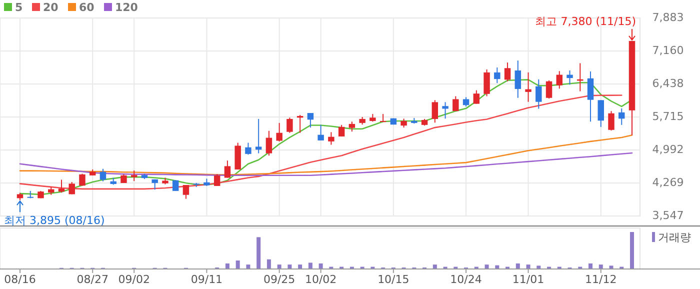 The image size is (700, 289). What do you see at coordinates (668, 117) in the screenshot?
I see `y-tick-label: 5,715` at bounding box center [668, 117].